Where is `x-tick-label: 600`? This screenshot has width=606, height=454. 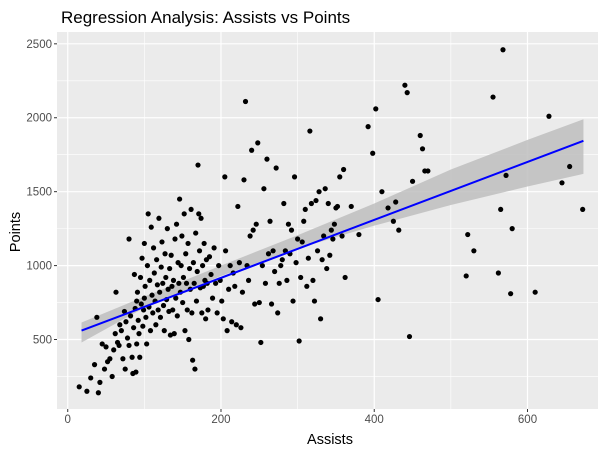
x-tick-label: 600 is located at coordinates (527, 420).